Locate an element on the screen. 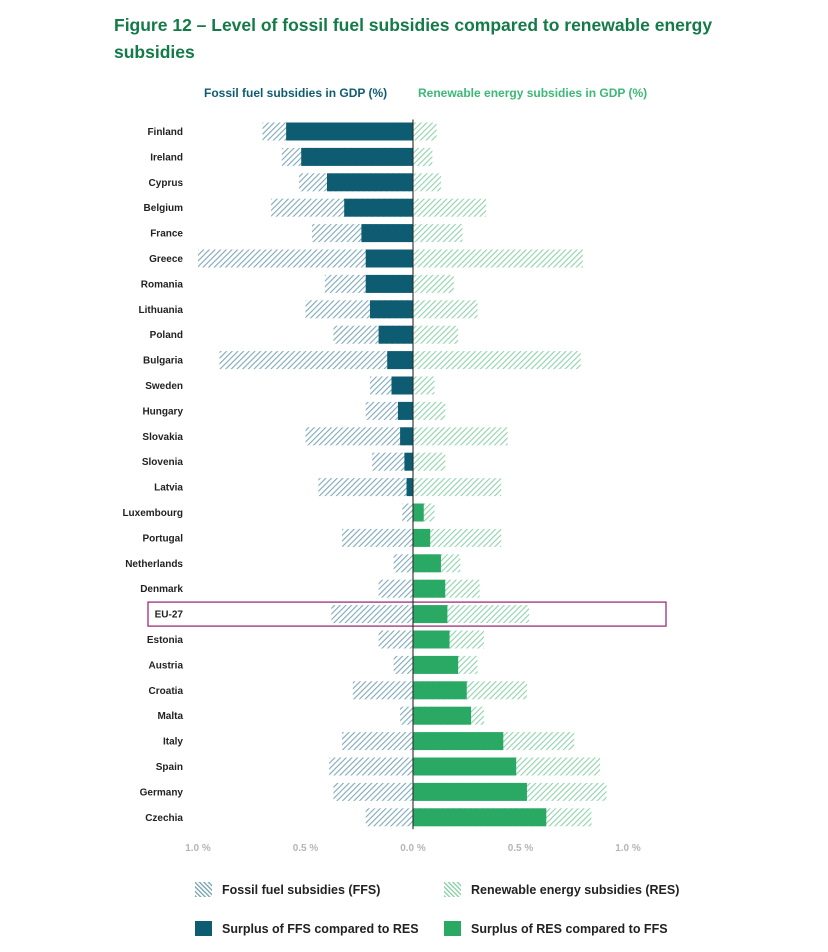 The image size is (828, 952). bar-surplus-ffs-slovakia is located at coordinates (406, 436).